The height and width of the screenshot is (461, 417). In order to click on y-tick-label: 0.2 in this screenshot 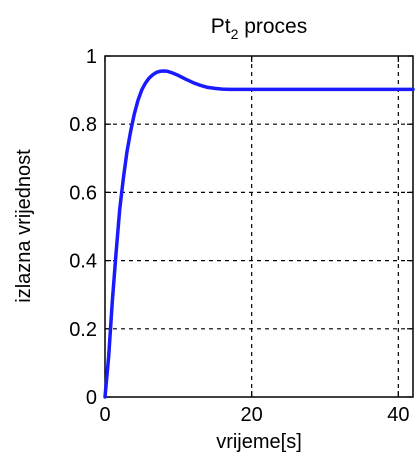, I will do `click(83, 330)`.